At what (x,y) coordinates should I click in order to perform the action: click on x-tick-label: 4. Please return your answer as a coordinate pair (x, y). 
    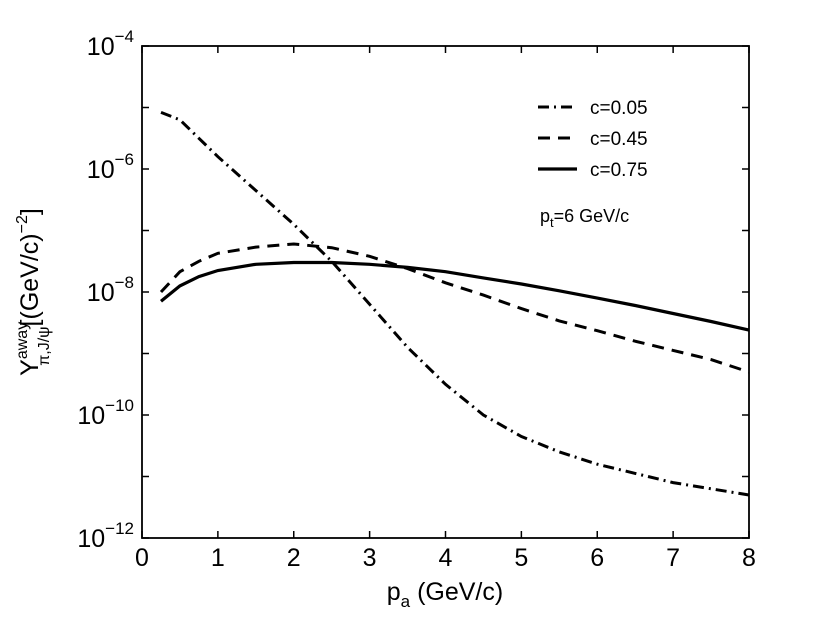
    Looking at the image, I should click on (446, 558).